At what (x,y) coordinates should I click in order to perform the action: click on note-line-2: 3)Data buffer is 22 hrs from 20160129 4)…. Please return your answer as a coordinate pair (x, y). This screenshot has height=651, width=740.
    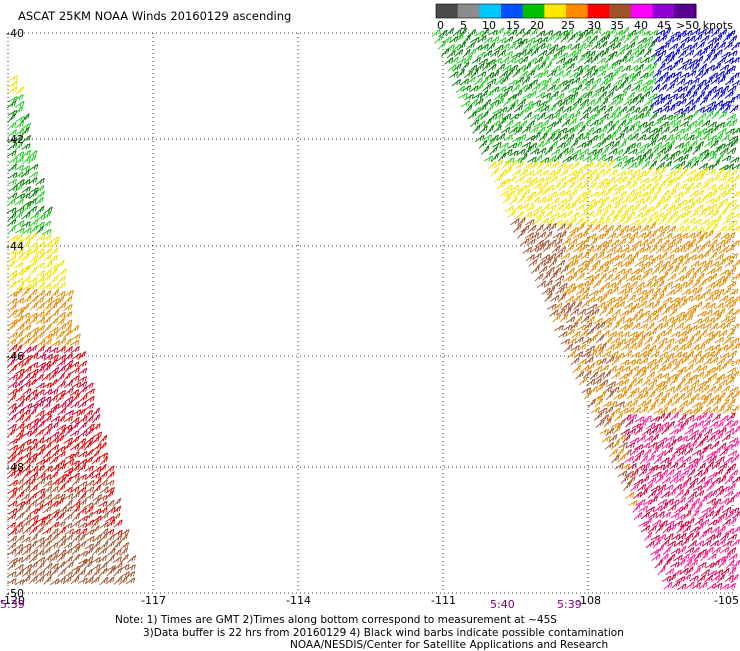
    Looking at the image, I should click on (383, 633).